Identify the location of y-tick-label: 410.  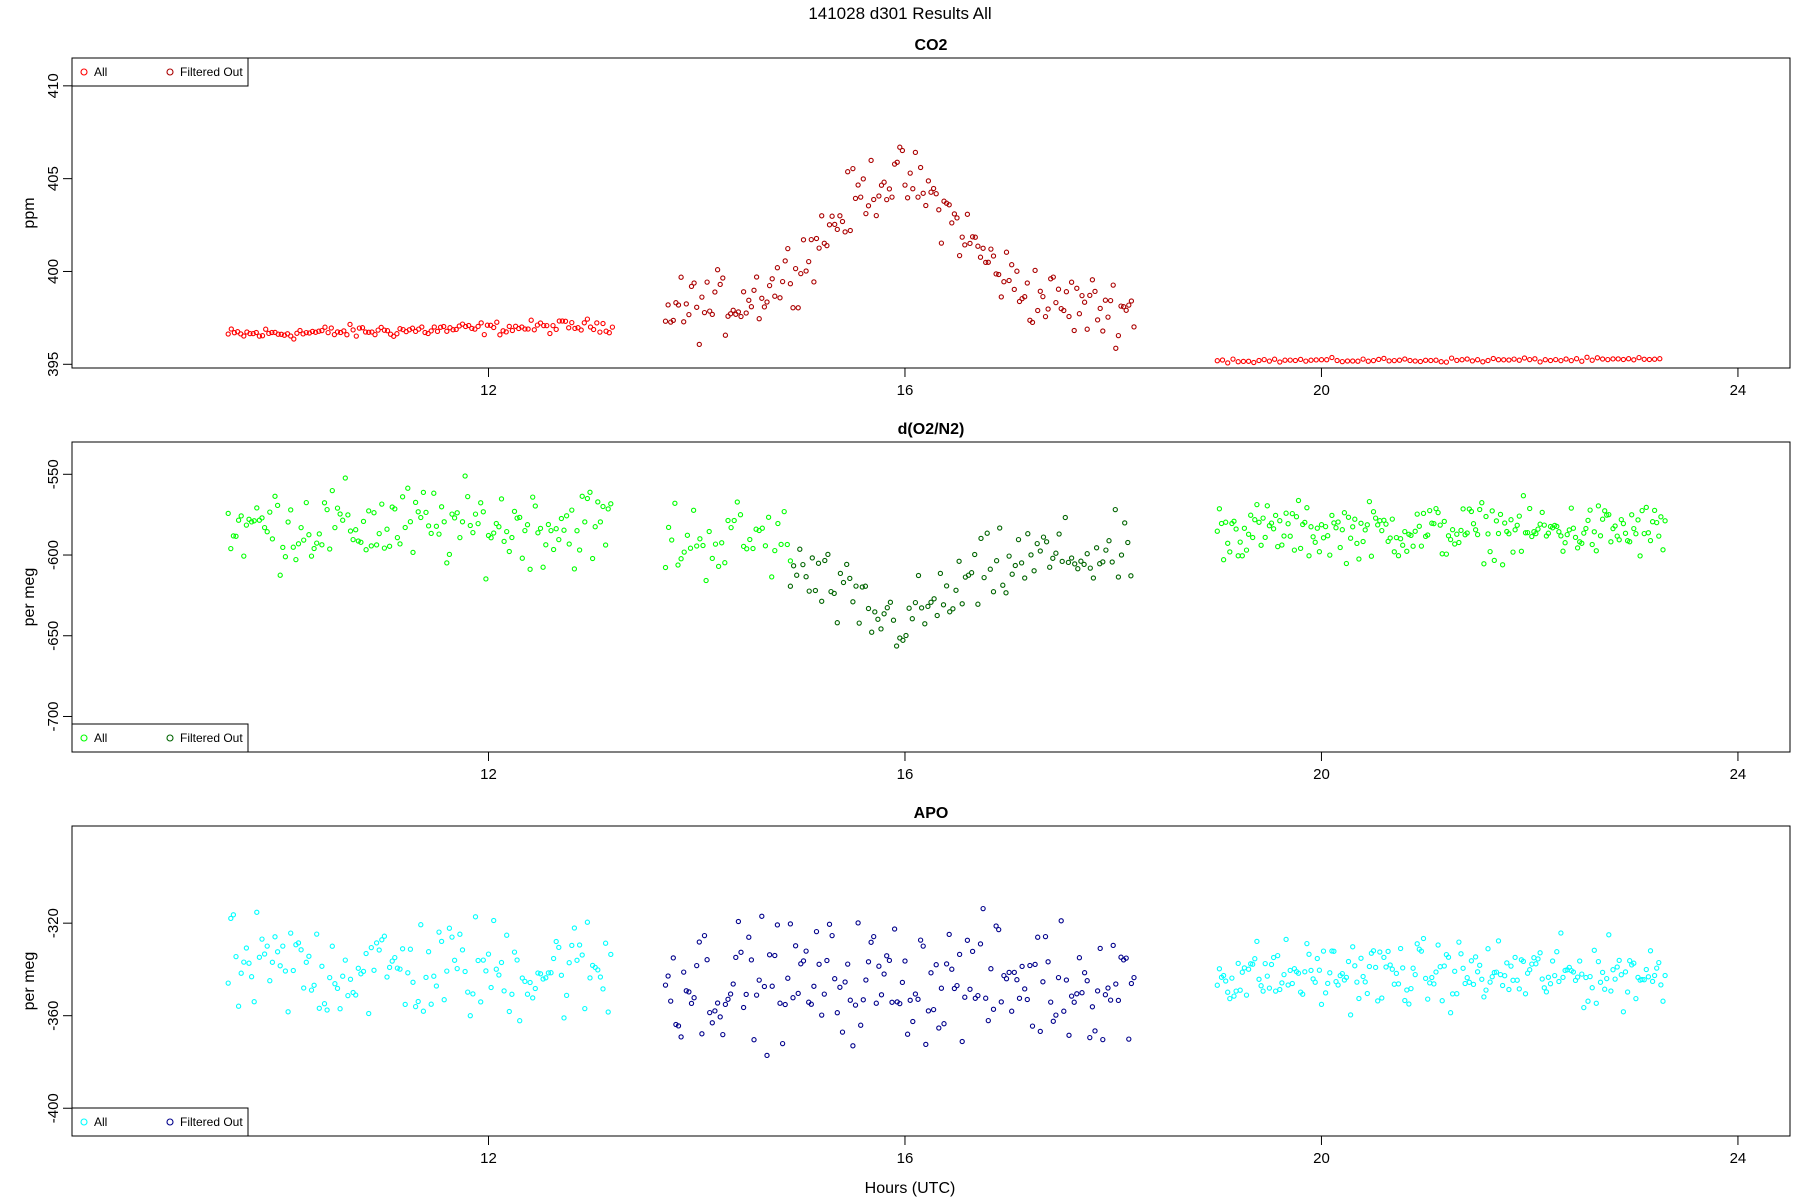
(53, 85).